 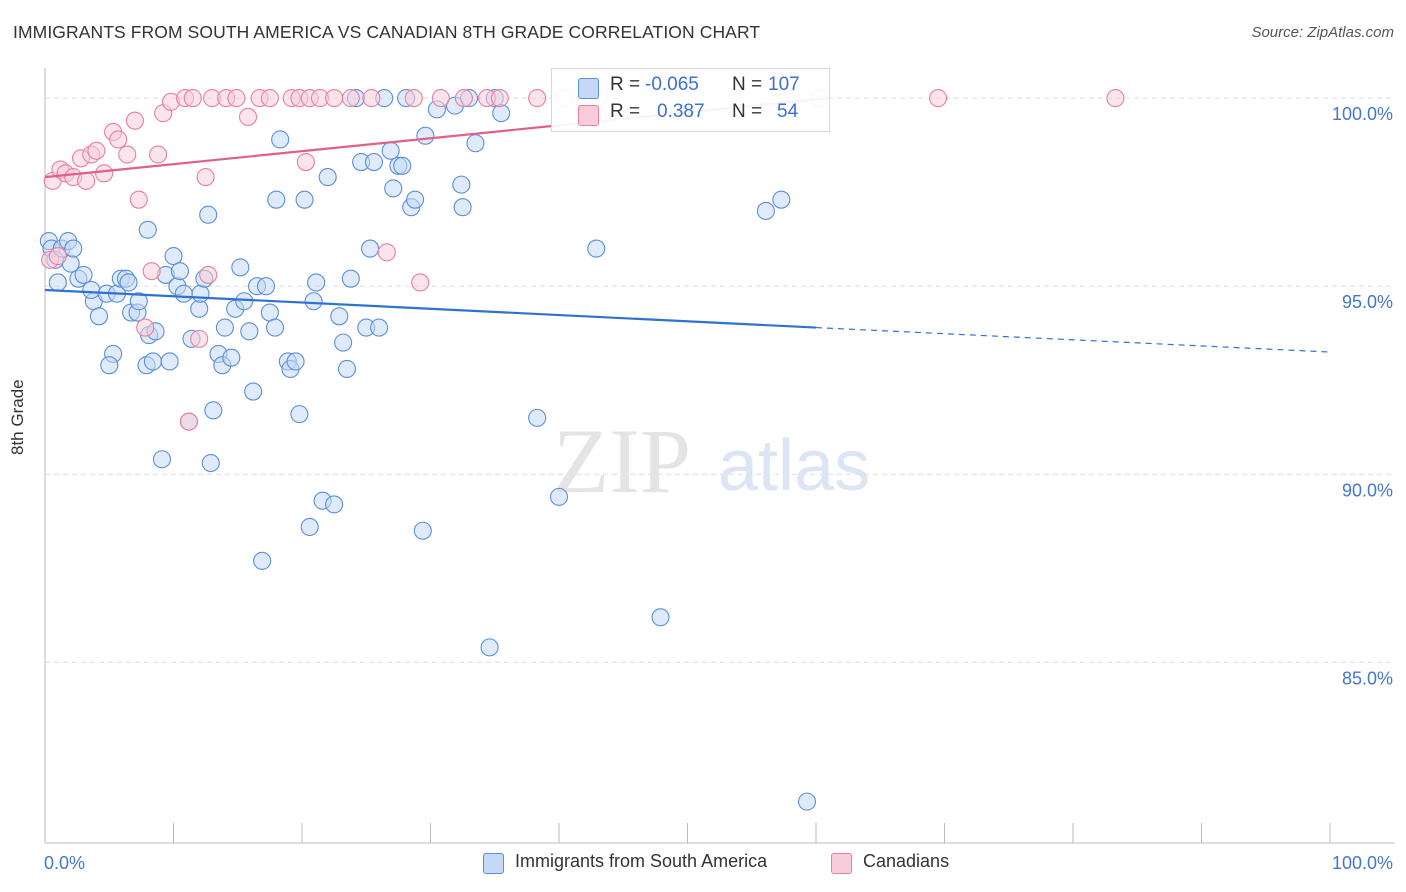 I want to click on legend-n-label: N =, so click(x=747, y=84).